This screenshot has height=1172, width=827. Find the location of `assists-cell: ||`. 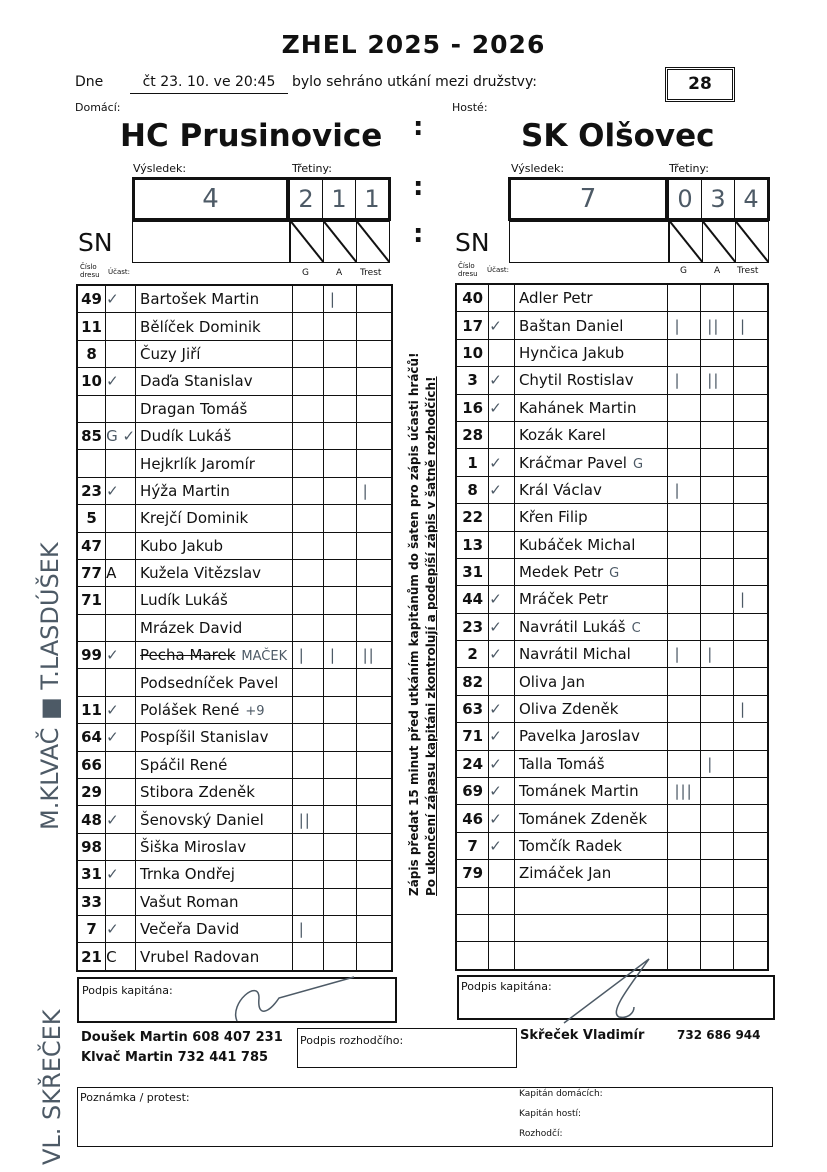

assists-cell: || is located at coordinates (717, 380).